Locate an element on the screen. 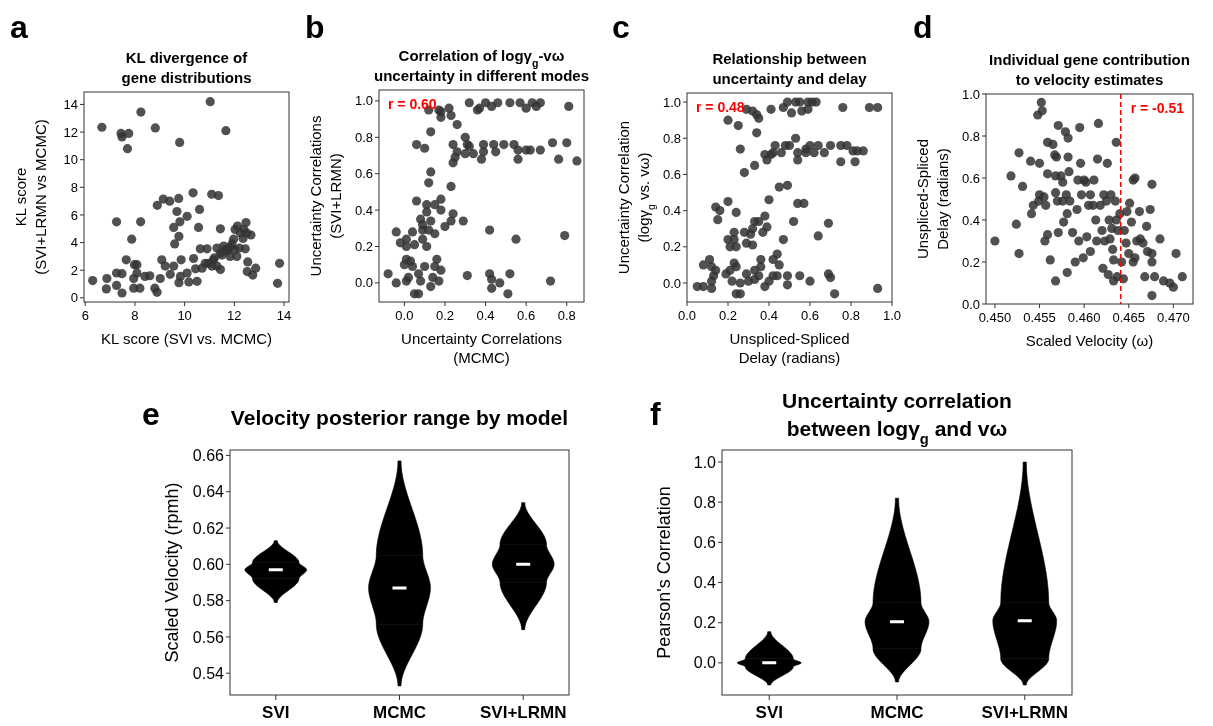  y-tick-label: 14 is located at coordinates (70, 104).